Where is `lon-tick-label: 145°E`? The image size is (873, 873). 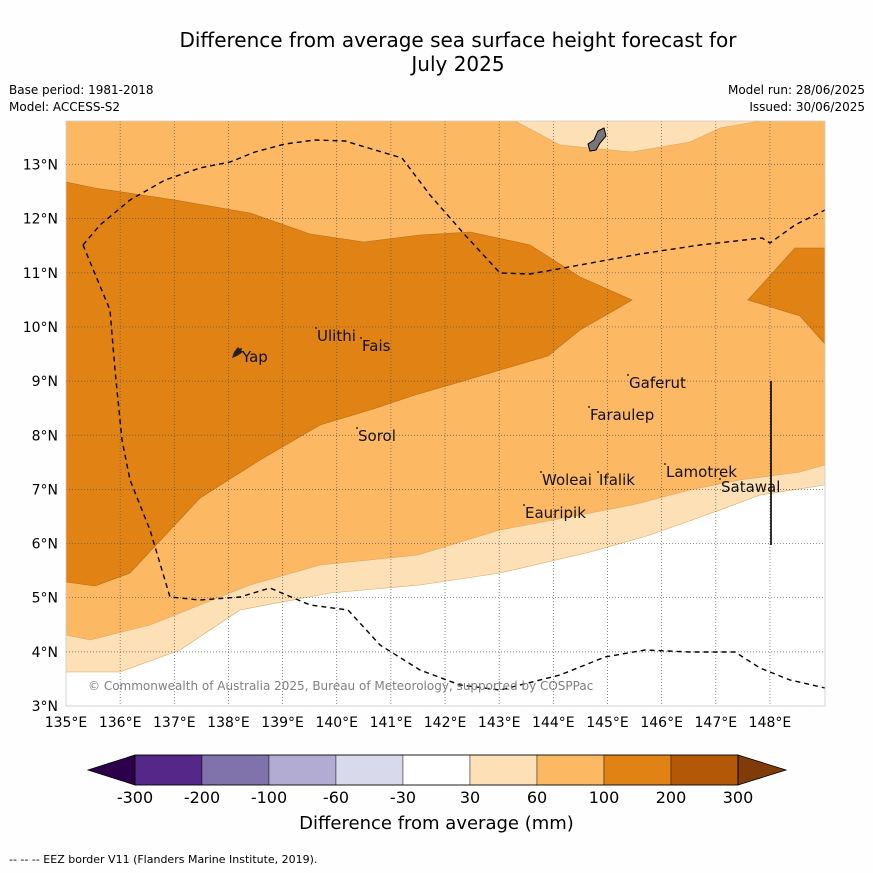
lon-tick-label: 145°E is located at coordinates (607, 723).